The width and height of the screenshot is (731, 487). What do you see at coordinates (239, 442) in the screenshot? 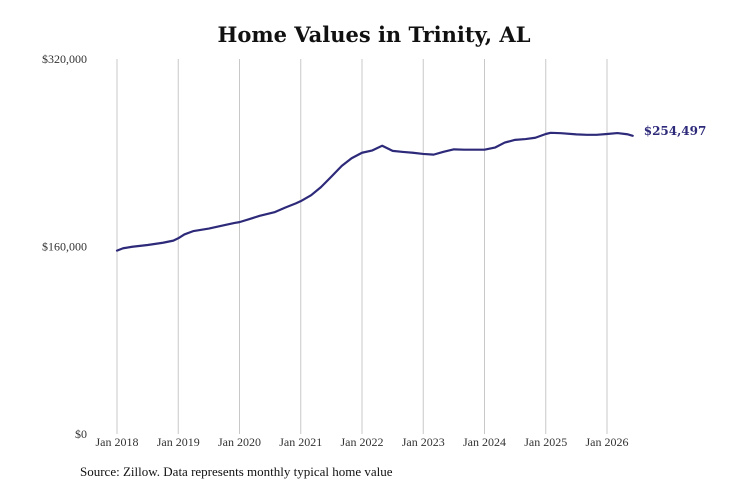
I see `x-tick-label: Jan 2020` at bounding box center [239, 442].